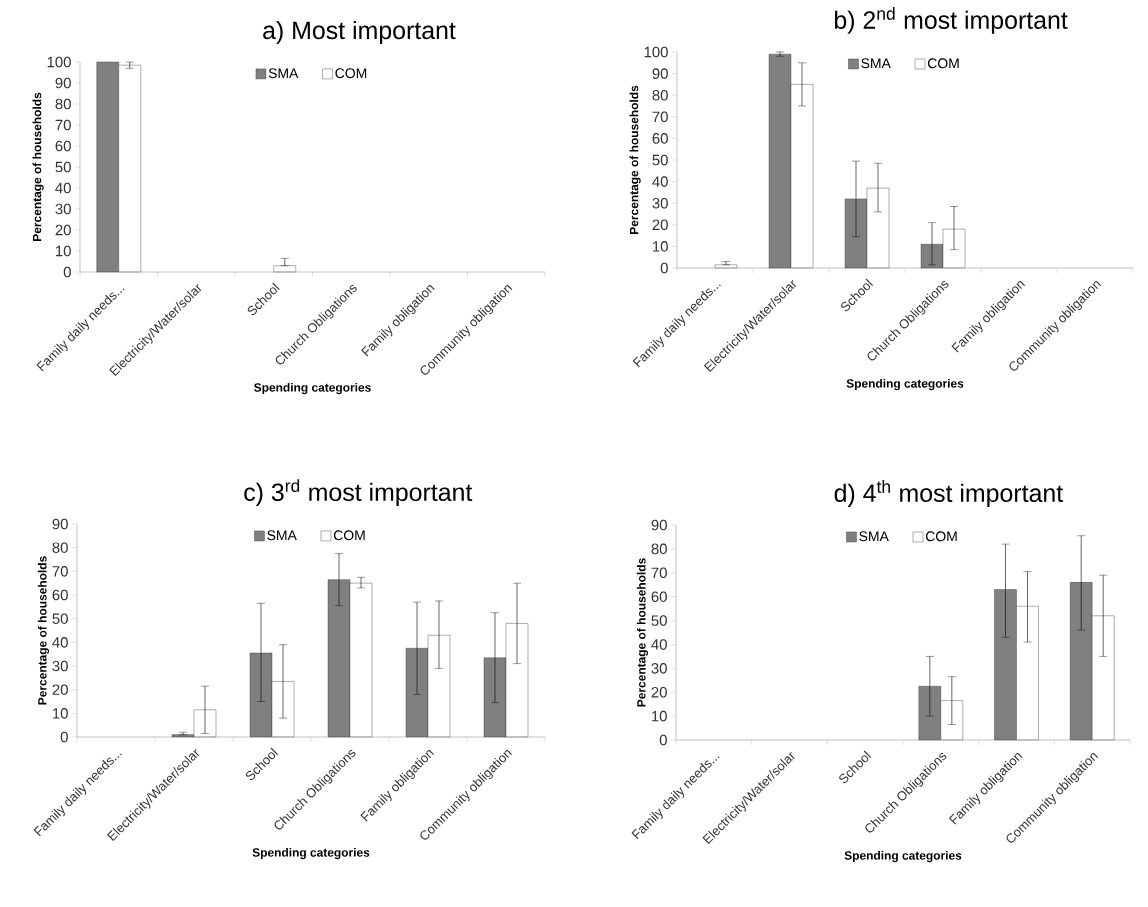 This screenshot has height=907, width=1148. I want to click on chart-title: c) 3$^{rd}$ most important, so click(358, 492).